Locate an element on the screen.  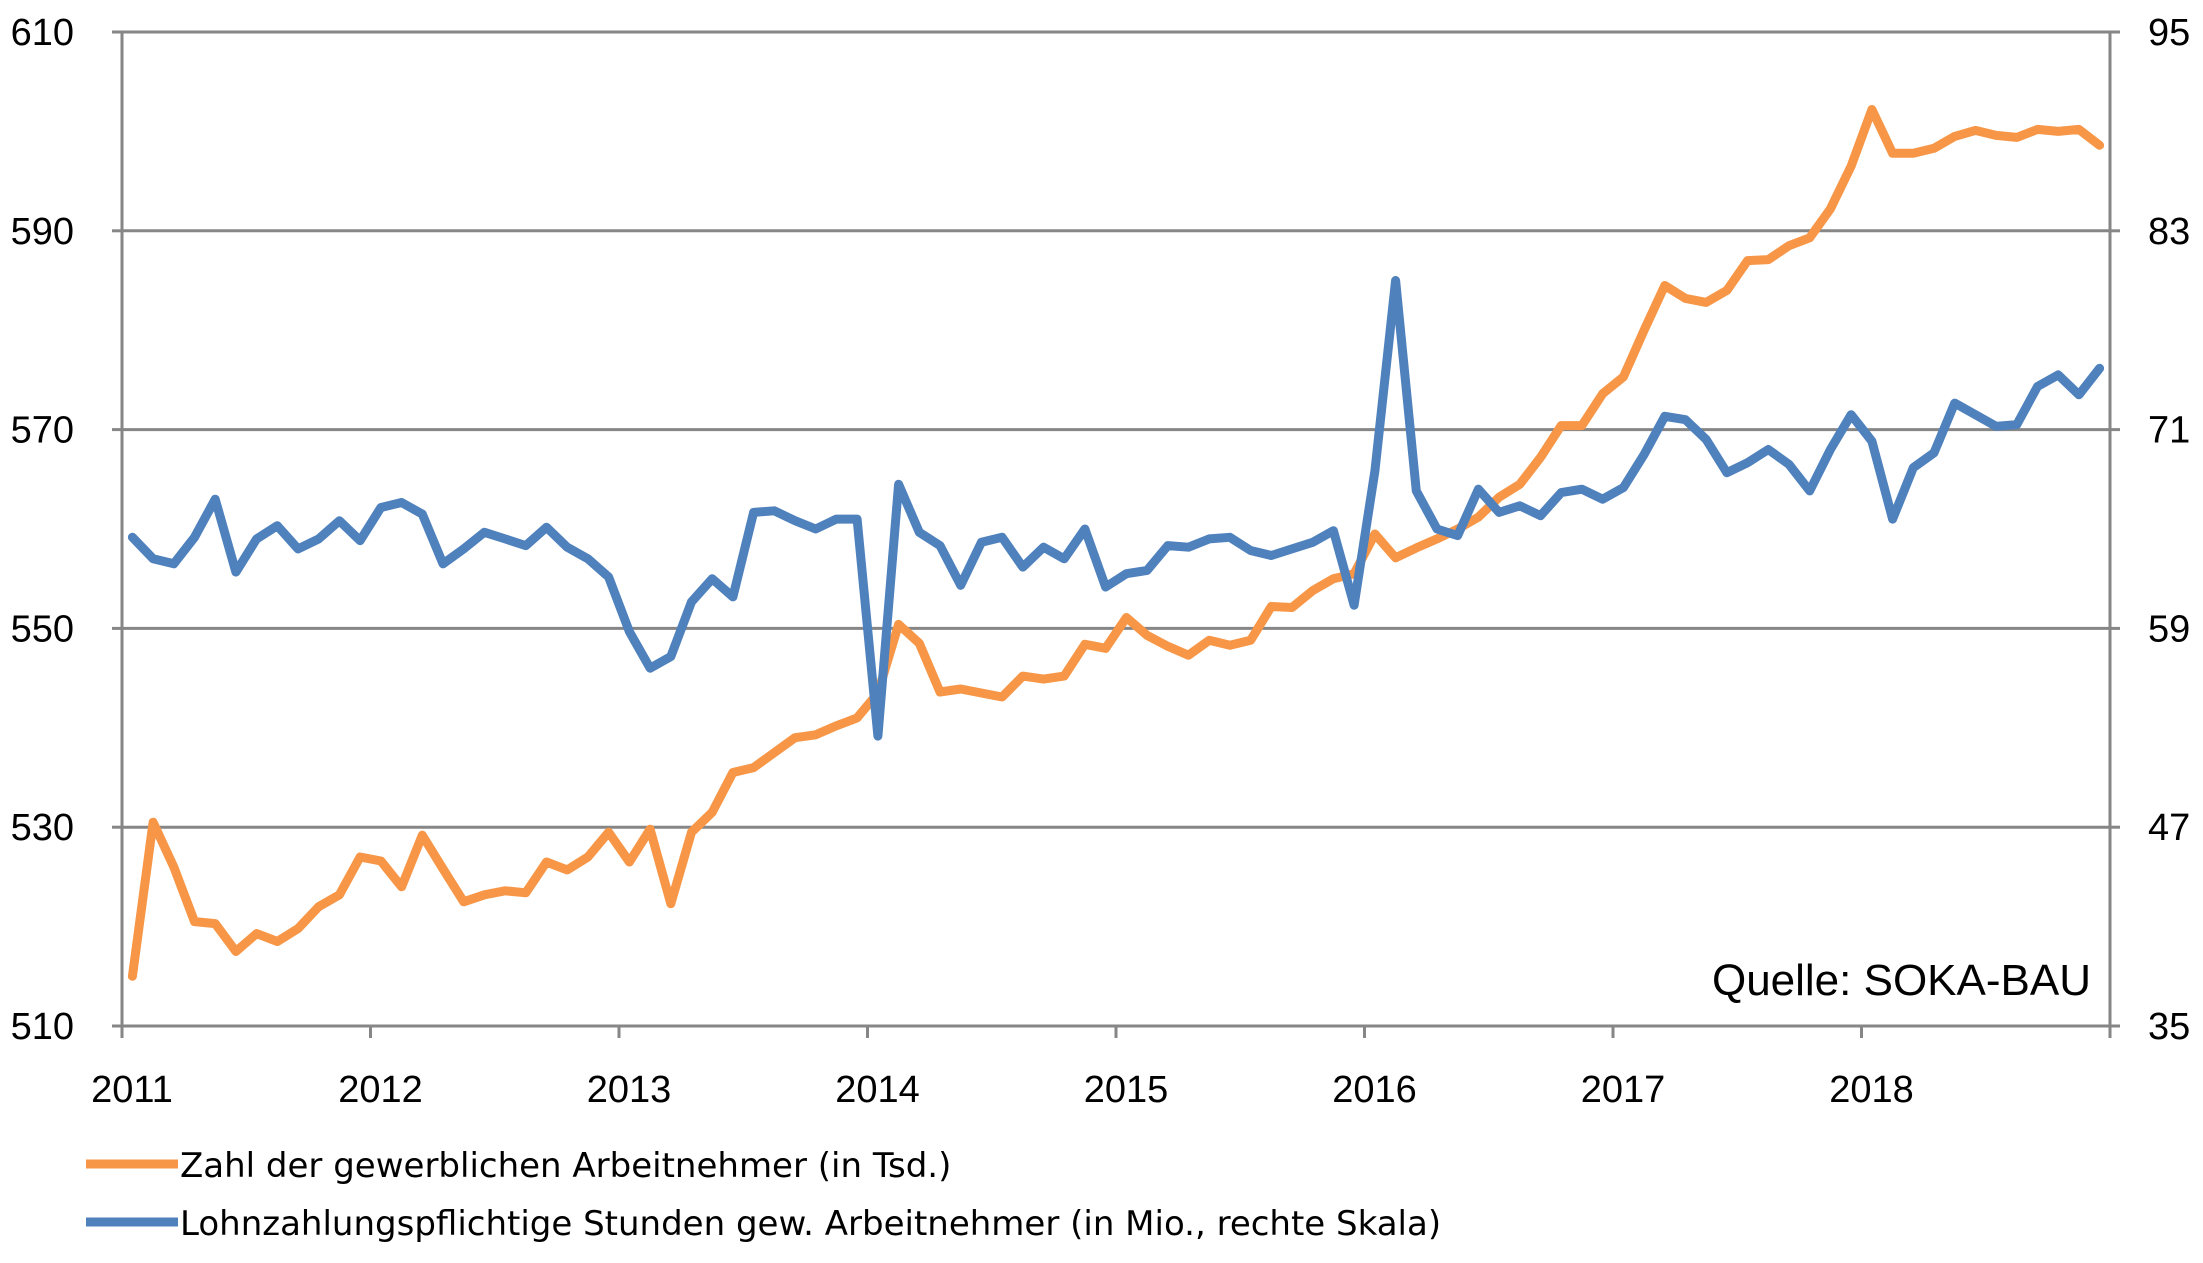
x-tick-label: 2016 is located at coordinates (1374, 1090).